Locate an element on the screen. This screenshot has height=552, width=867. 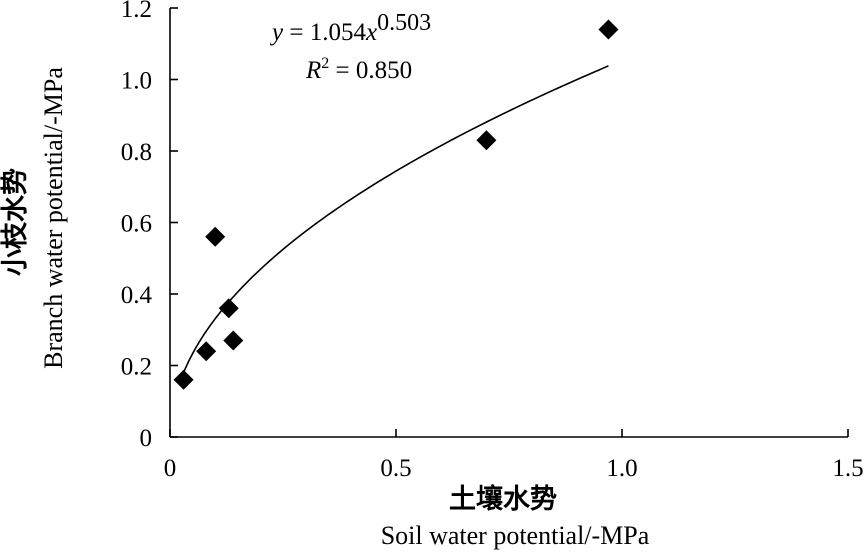
r-squared-superscript: 2 is located at coordinates (325, 63).